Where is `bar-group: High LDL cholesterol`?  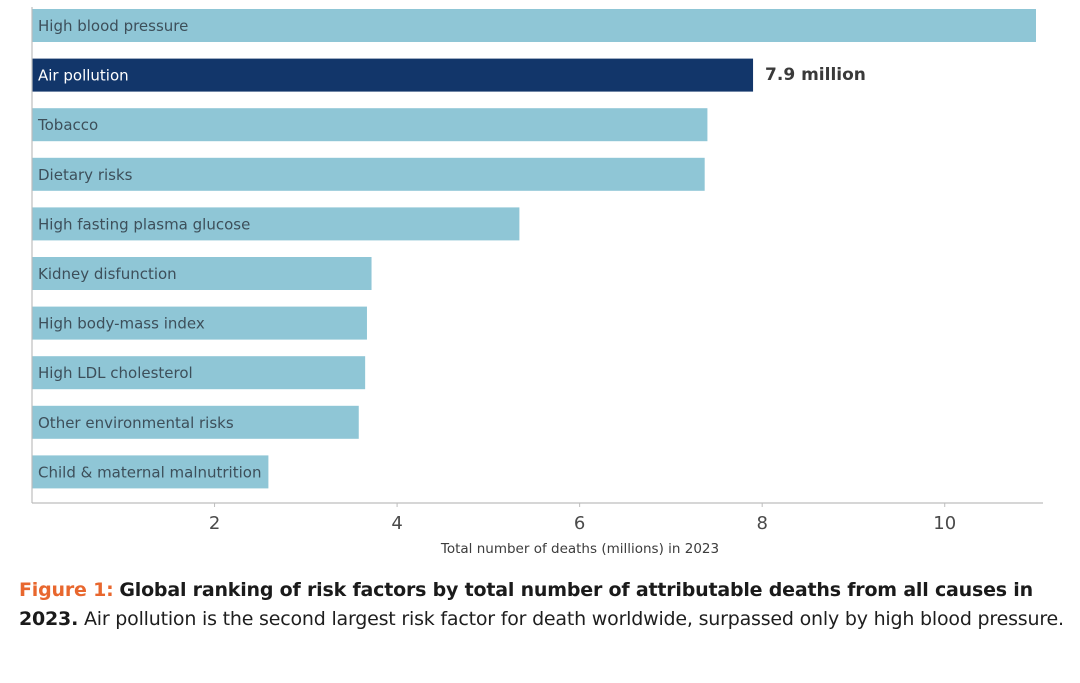 bar-group: High LDL cholesterol is located at coordinates (199, 373).